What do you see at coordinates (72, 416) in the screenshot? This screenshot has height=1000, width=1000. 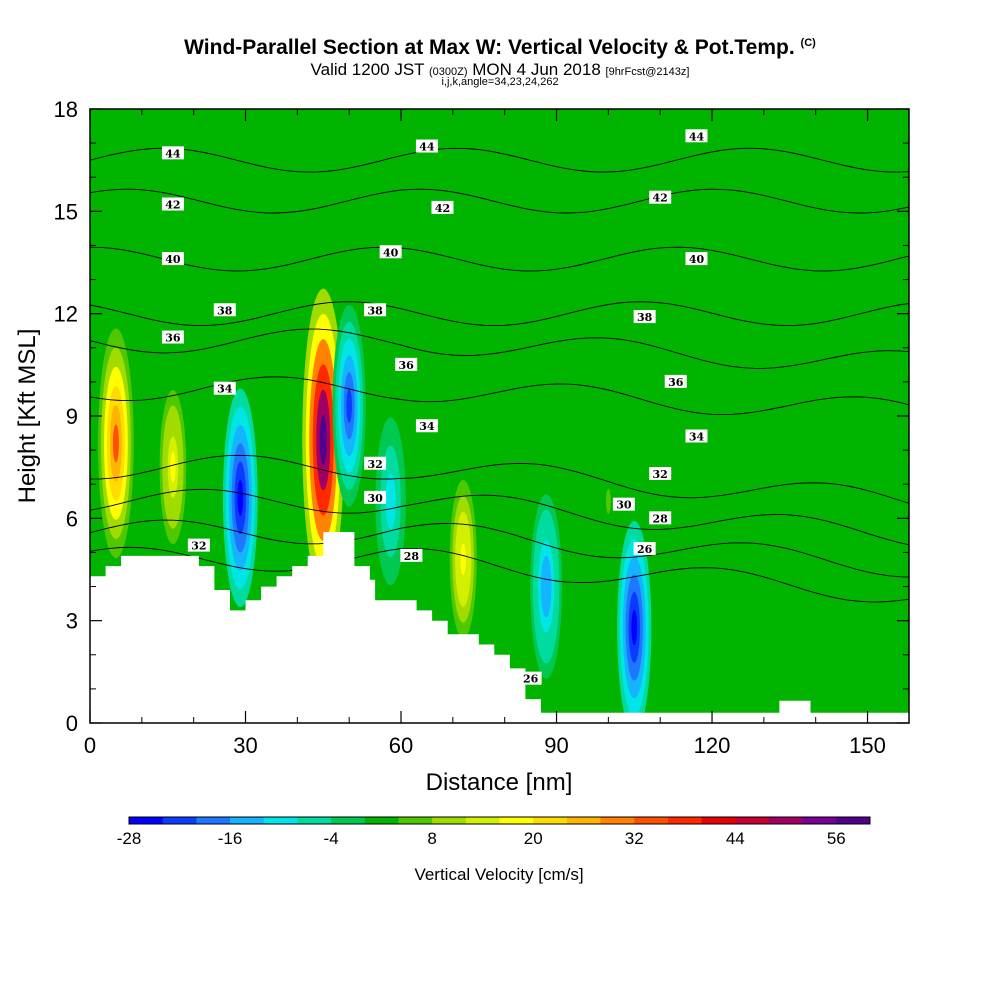 I see `y-tick-label: 9` at bounding box center [72, 416].